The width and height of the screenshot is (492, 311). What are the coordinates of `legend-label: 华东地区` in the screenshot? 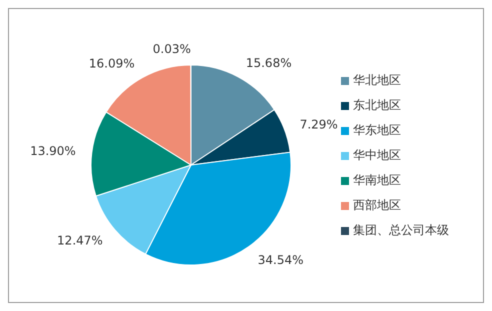 It's located at (377, 130).